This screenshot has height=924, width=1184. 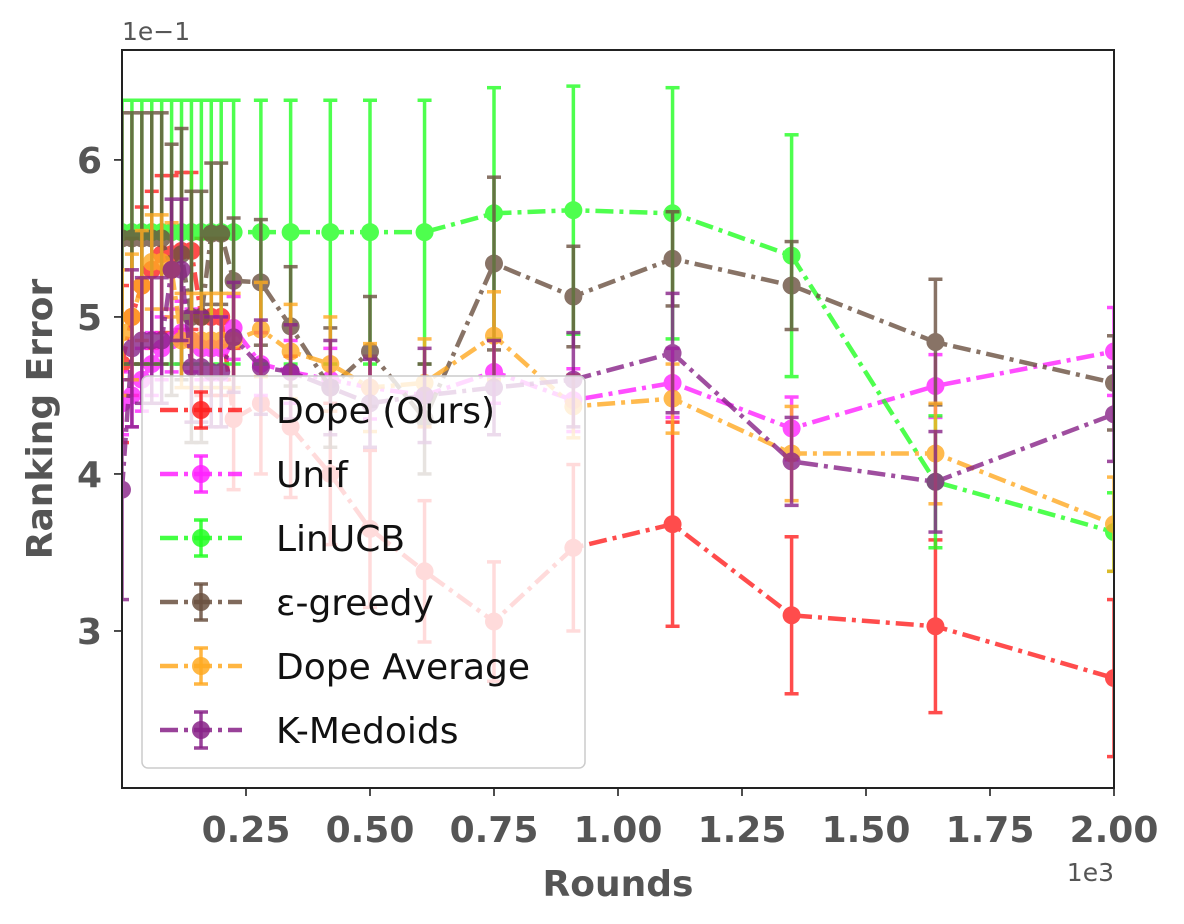 What do you see at coordinates (355, 603) in the screenshot?
I see `legend-label: ε-greedy` at bounding box center [355, 603].